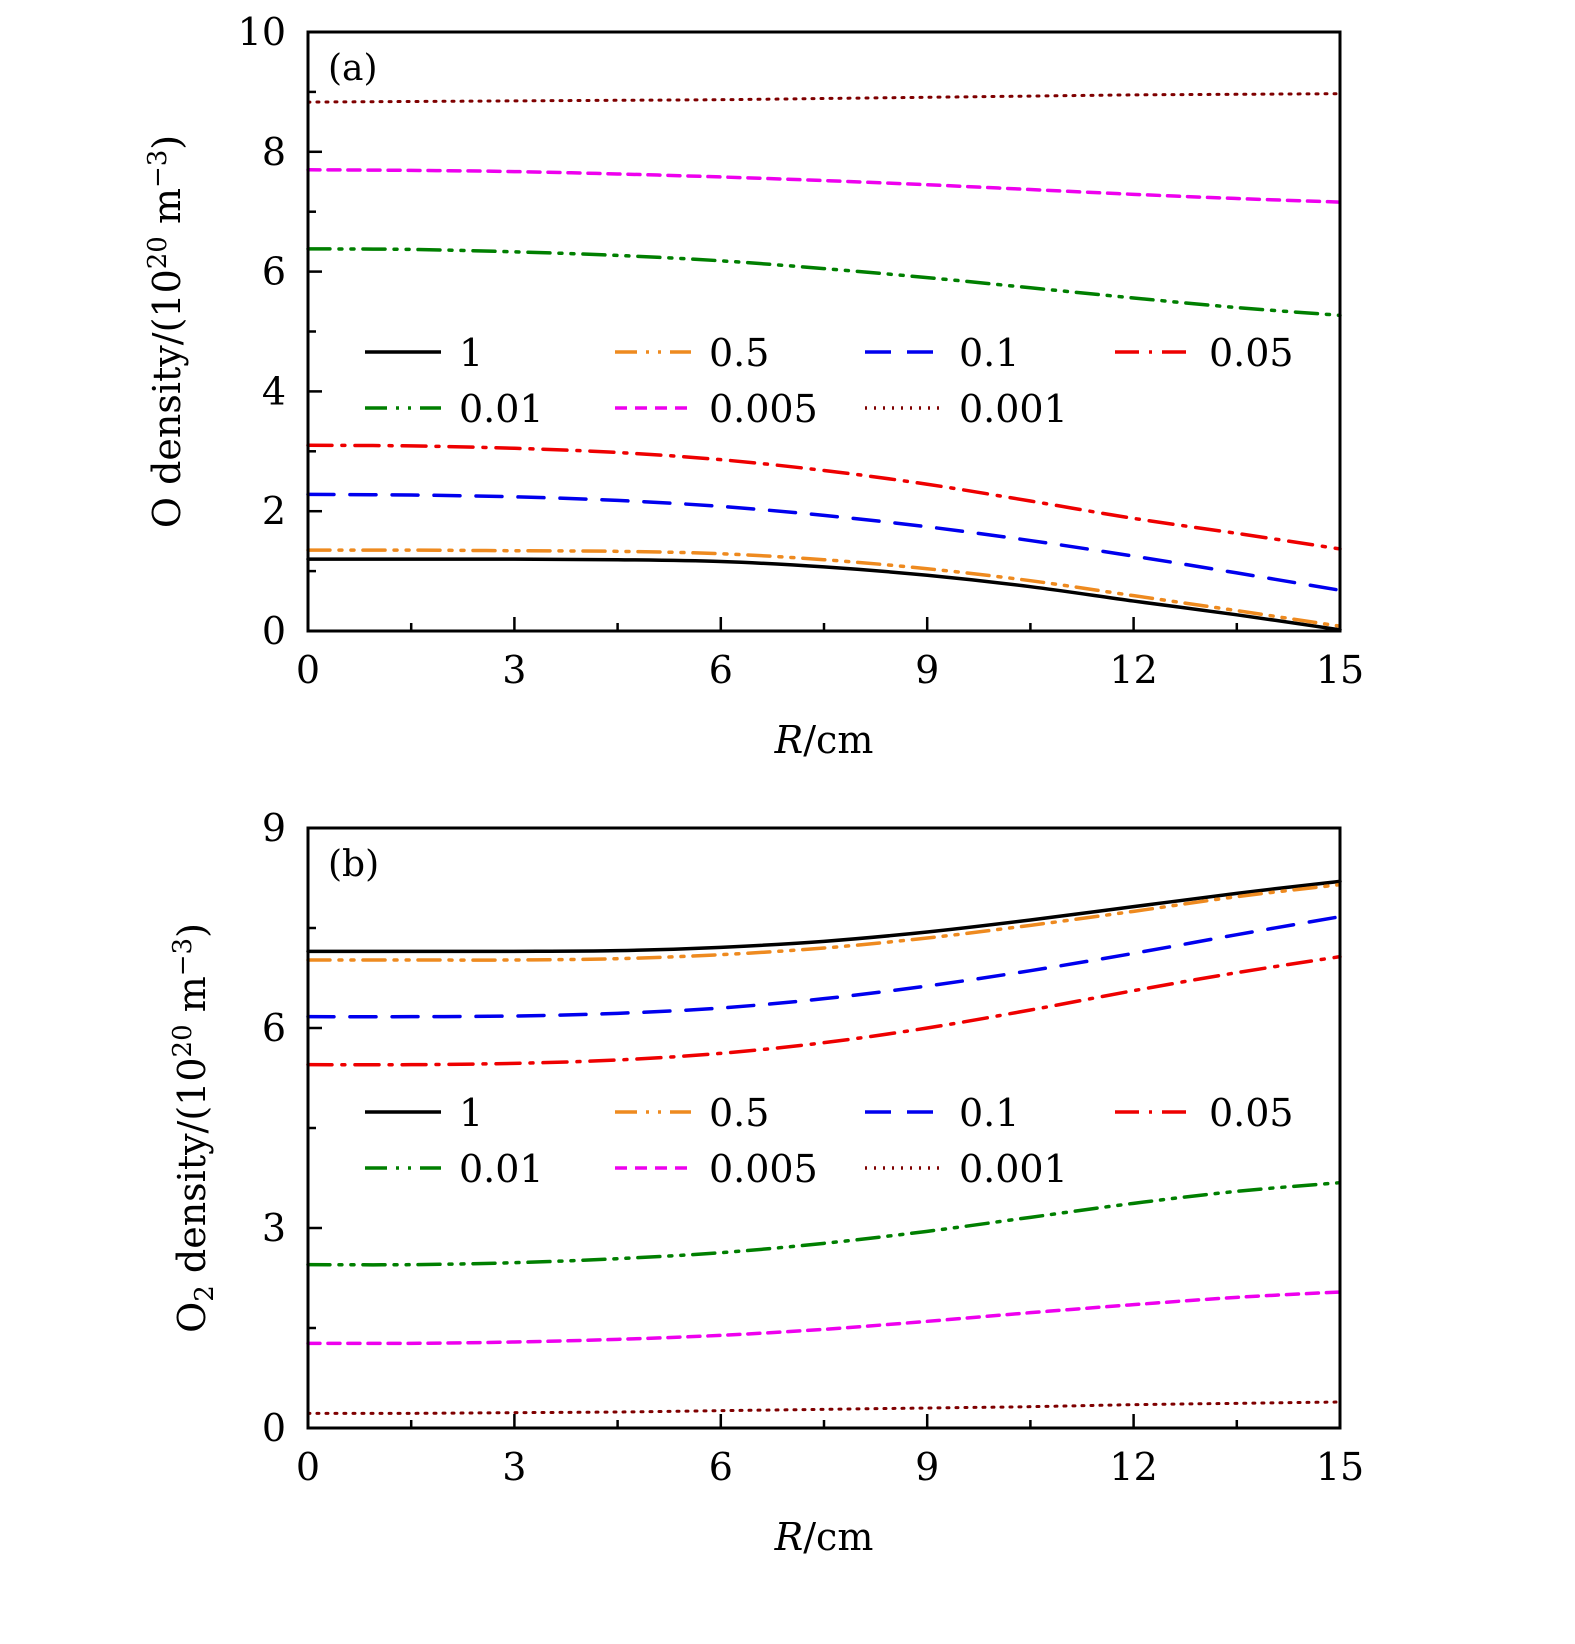 This screenshot has height=1644, width=1575. I want to click on y-tick-label: 9, so click(274, 828).